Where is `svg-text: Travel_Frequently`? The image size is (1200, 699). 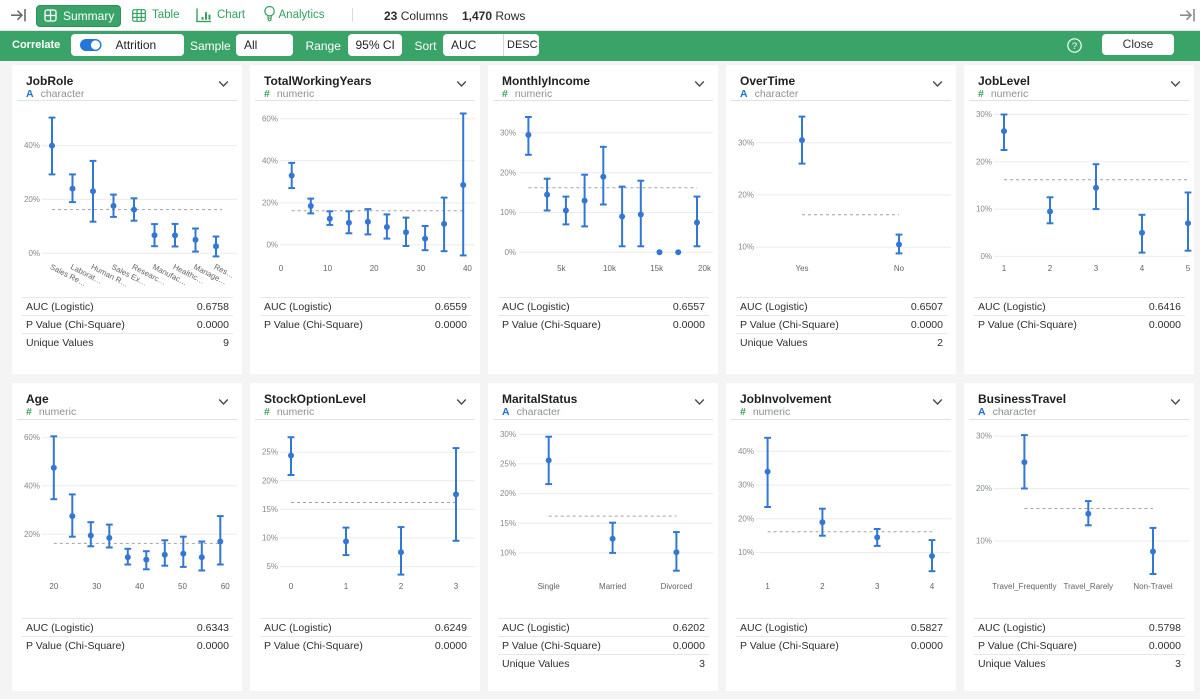
svg-text: Travel_Frequently is located at coordinates (1024, 586).